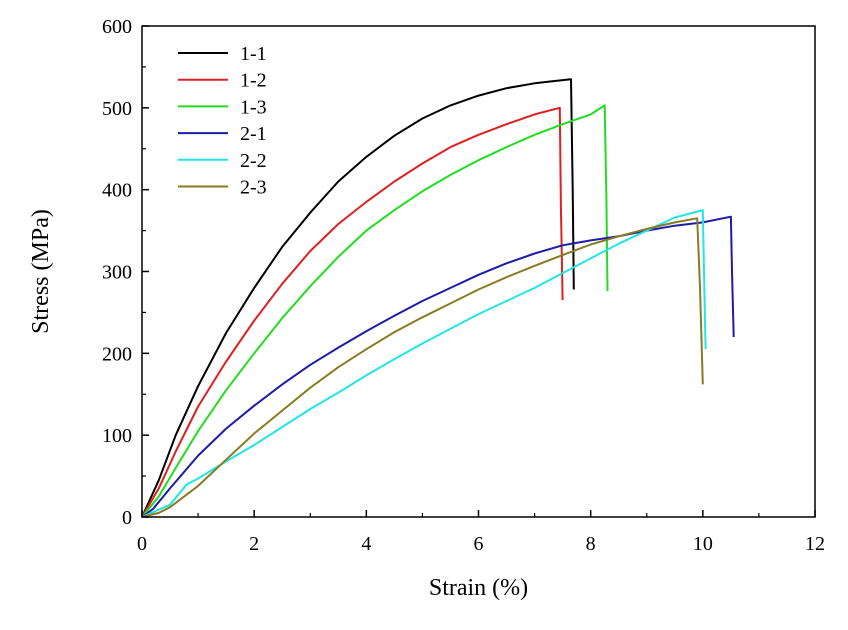 The image size is (848, 630). I want to click on y-axis-title: Stress (MPa), so click(41, 271).